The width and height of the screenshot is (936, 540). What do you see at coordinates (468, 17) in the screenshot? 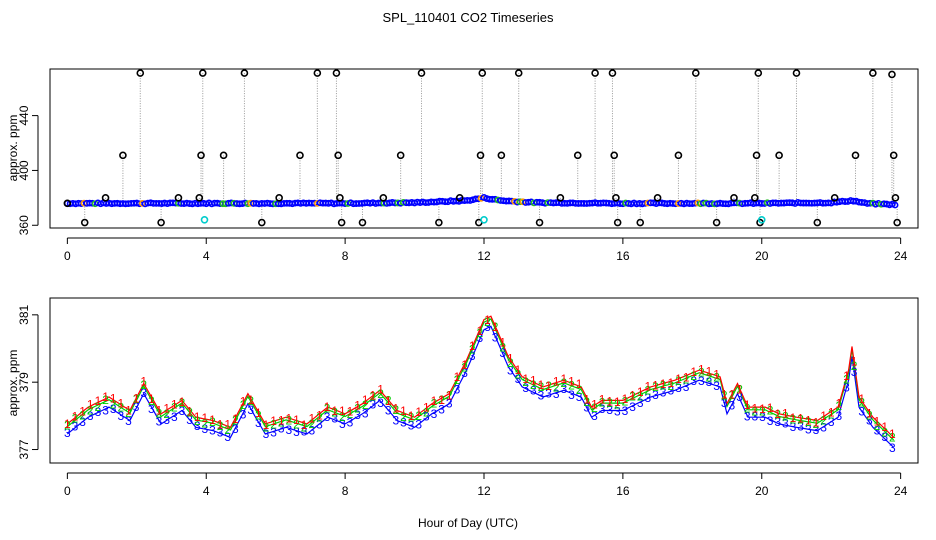
I see `chart-title: SPL_110401 CO2 Timeseries` at bounding box center [468, 17].